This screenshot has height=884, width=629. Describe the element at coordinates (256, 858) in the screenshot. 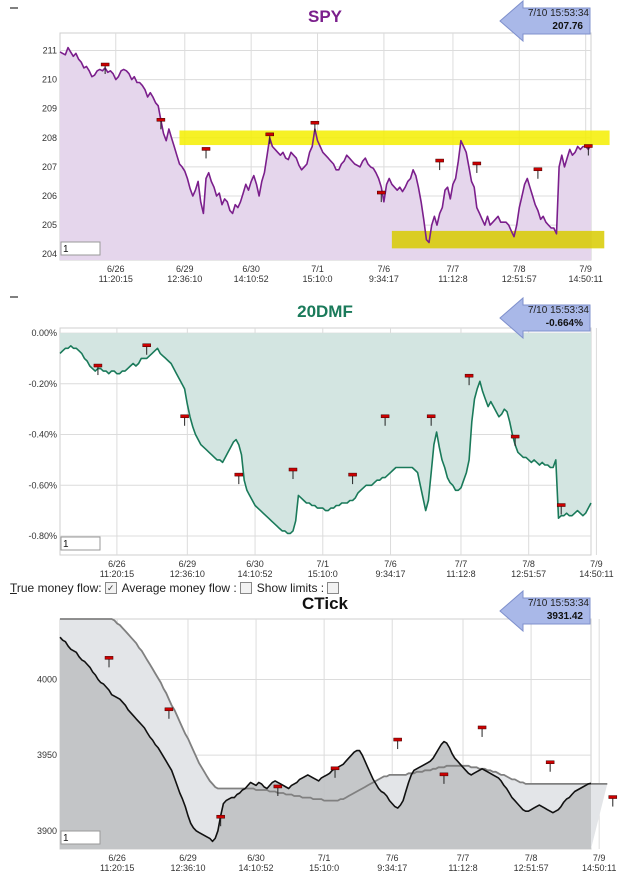

I see `x-tick-date: 6/30` at that location.